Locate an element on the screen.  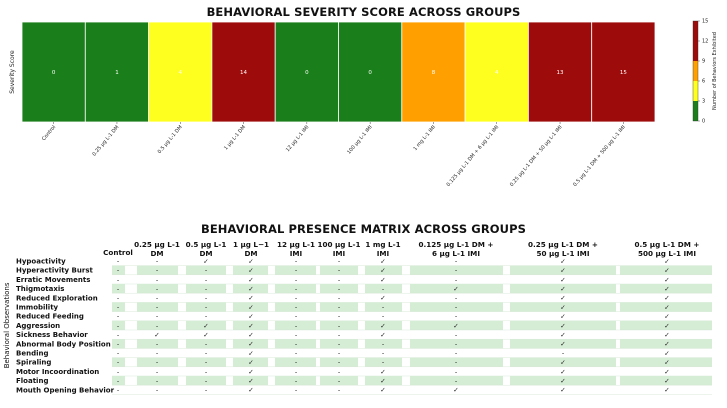
matrix-column-header: 0.25 µg L-1 DM + is located at coordinates (563, 244).